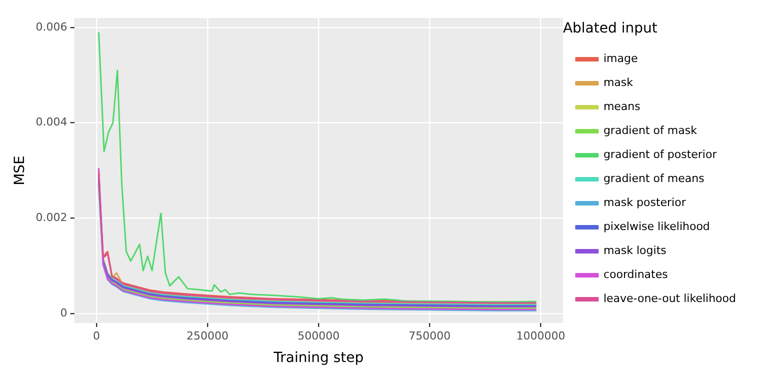 The width and height of the screenshot is (764, 379). What do you see at coordinates (644, 203) in the screenshot?
I see `legend-label: mask posterior` at bounding box center [644, 203].